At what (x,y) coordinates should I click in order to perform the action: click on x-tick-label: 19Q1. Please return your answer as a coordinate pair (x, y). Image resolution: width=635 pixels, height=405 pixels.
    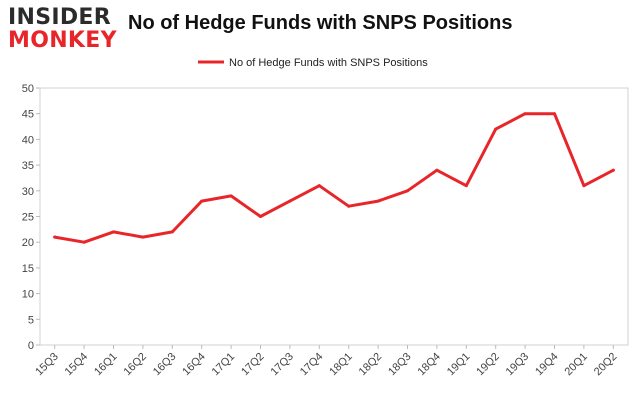
    Looking at the image, I should click on (459, 365).